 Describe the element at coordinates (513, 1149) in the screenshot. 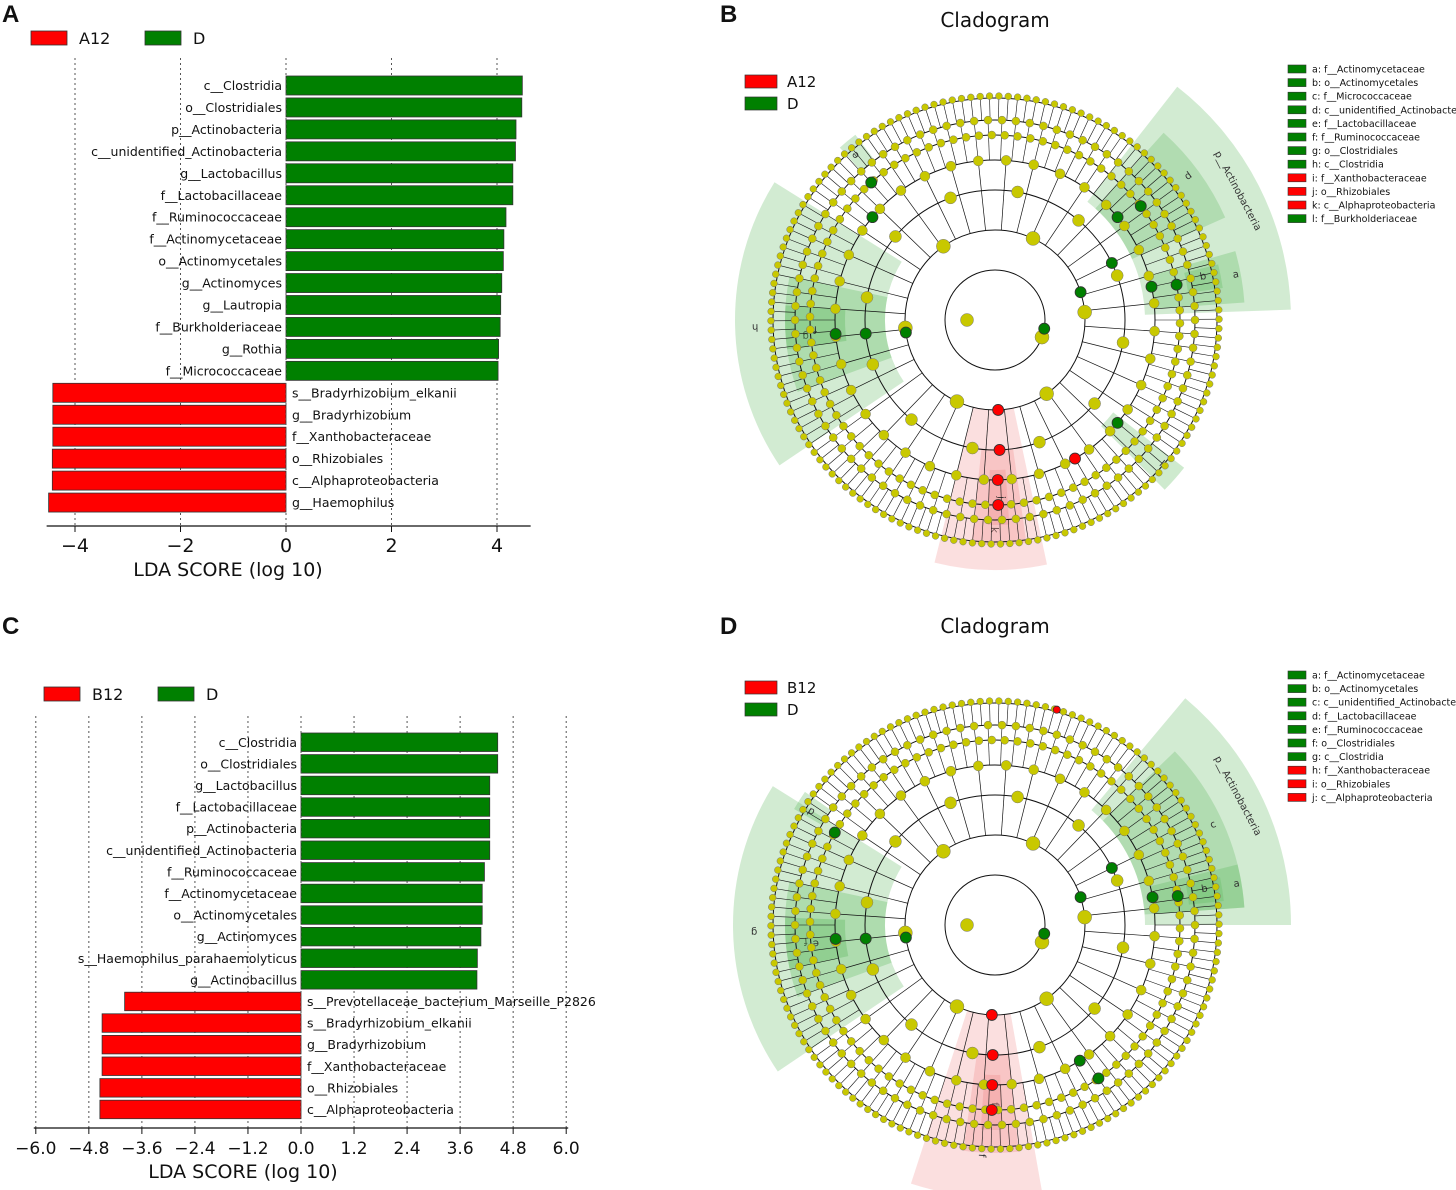

I see `x-tick-label: 4.8` at that location.